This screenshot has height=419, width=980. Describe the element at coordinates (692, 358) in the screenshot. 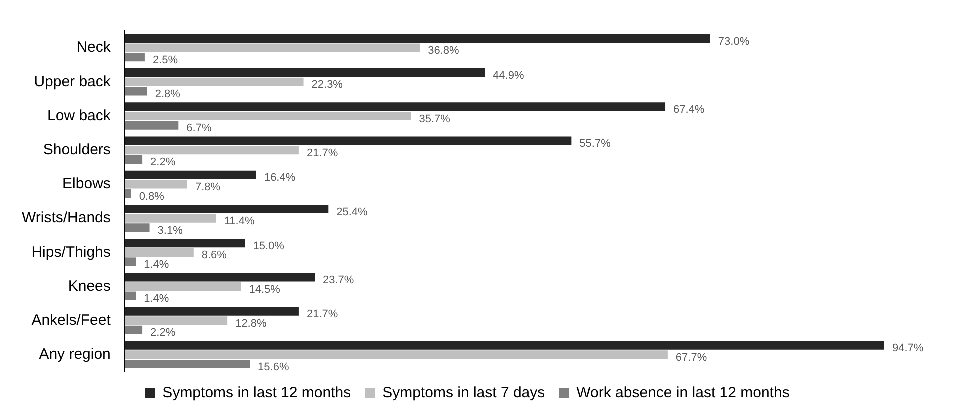

I see `data-label: 67.7%` at that location.